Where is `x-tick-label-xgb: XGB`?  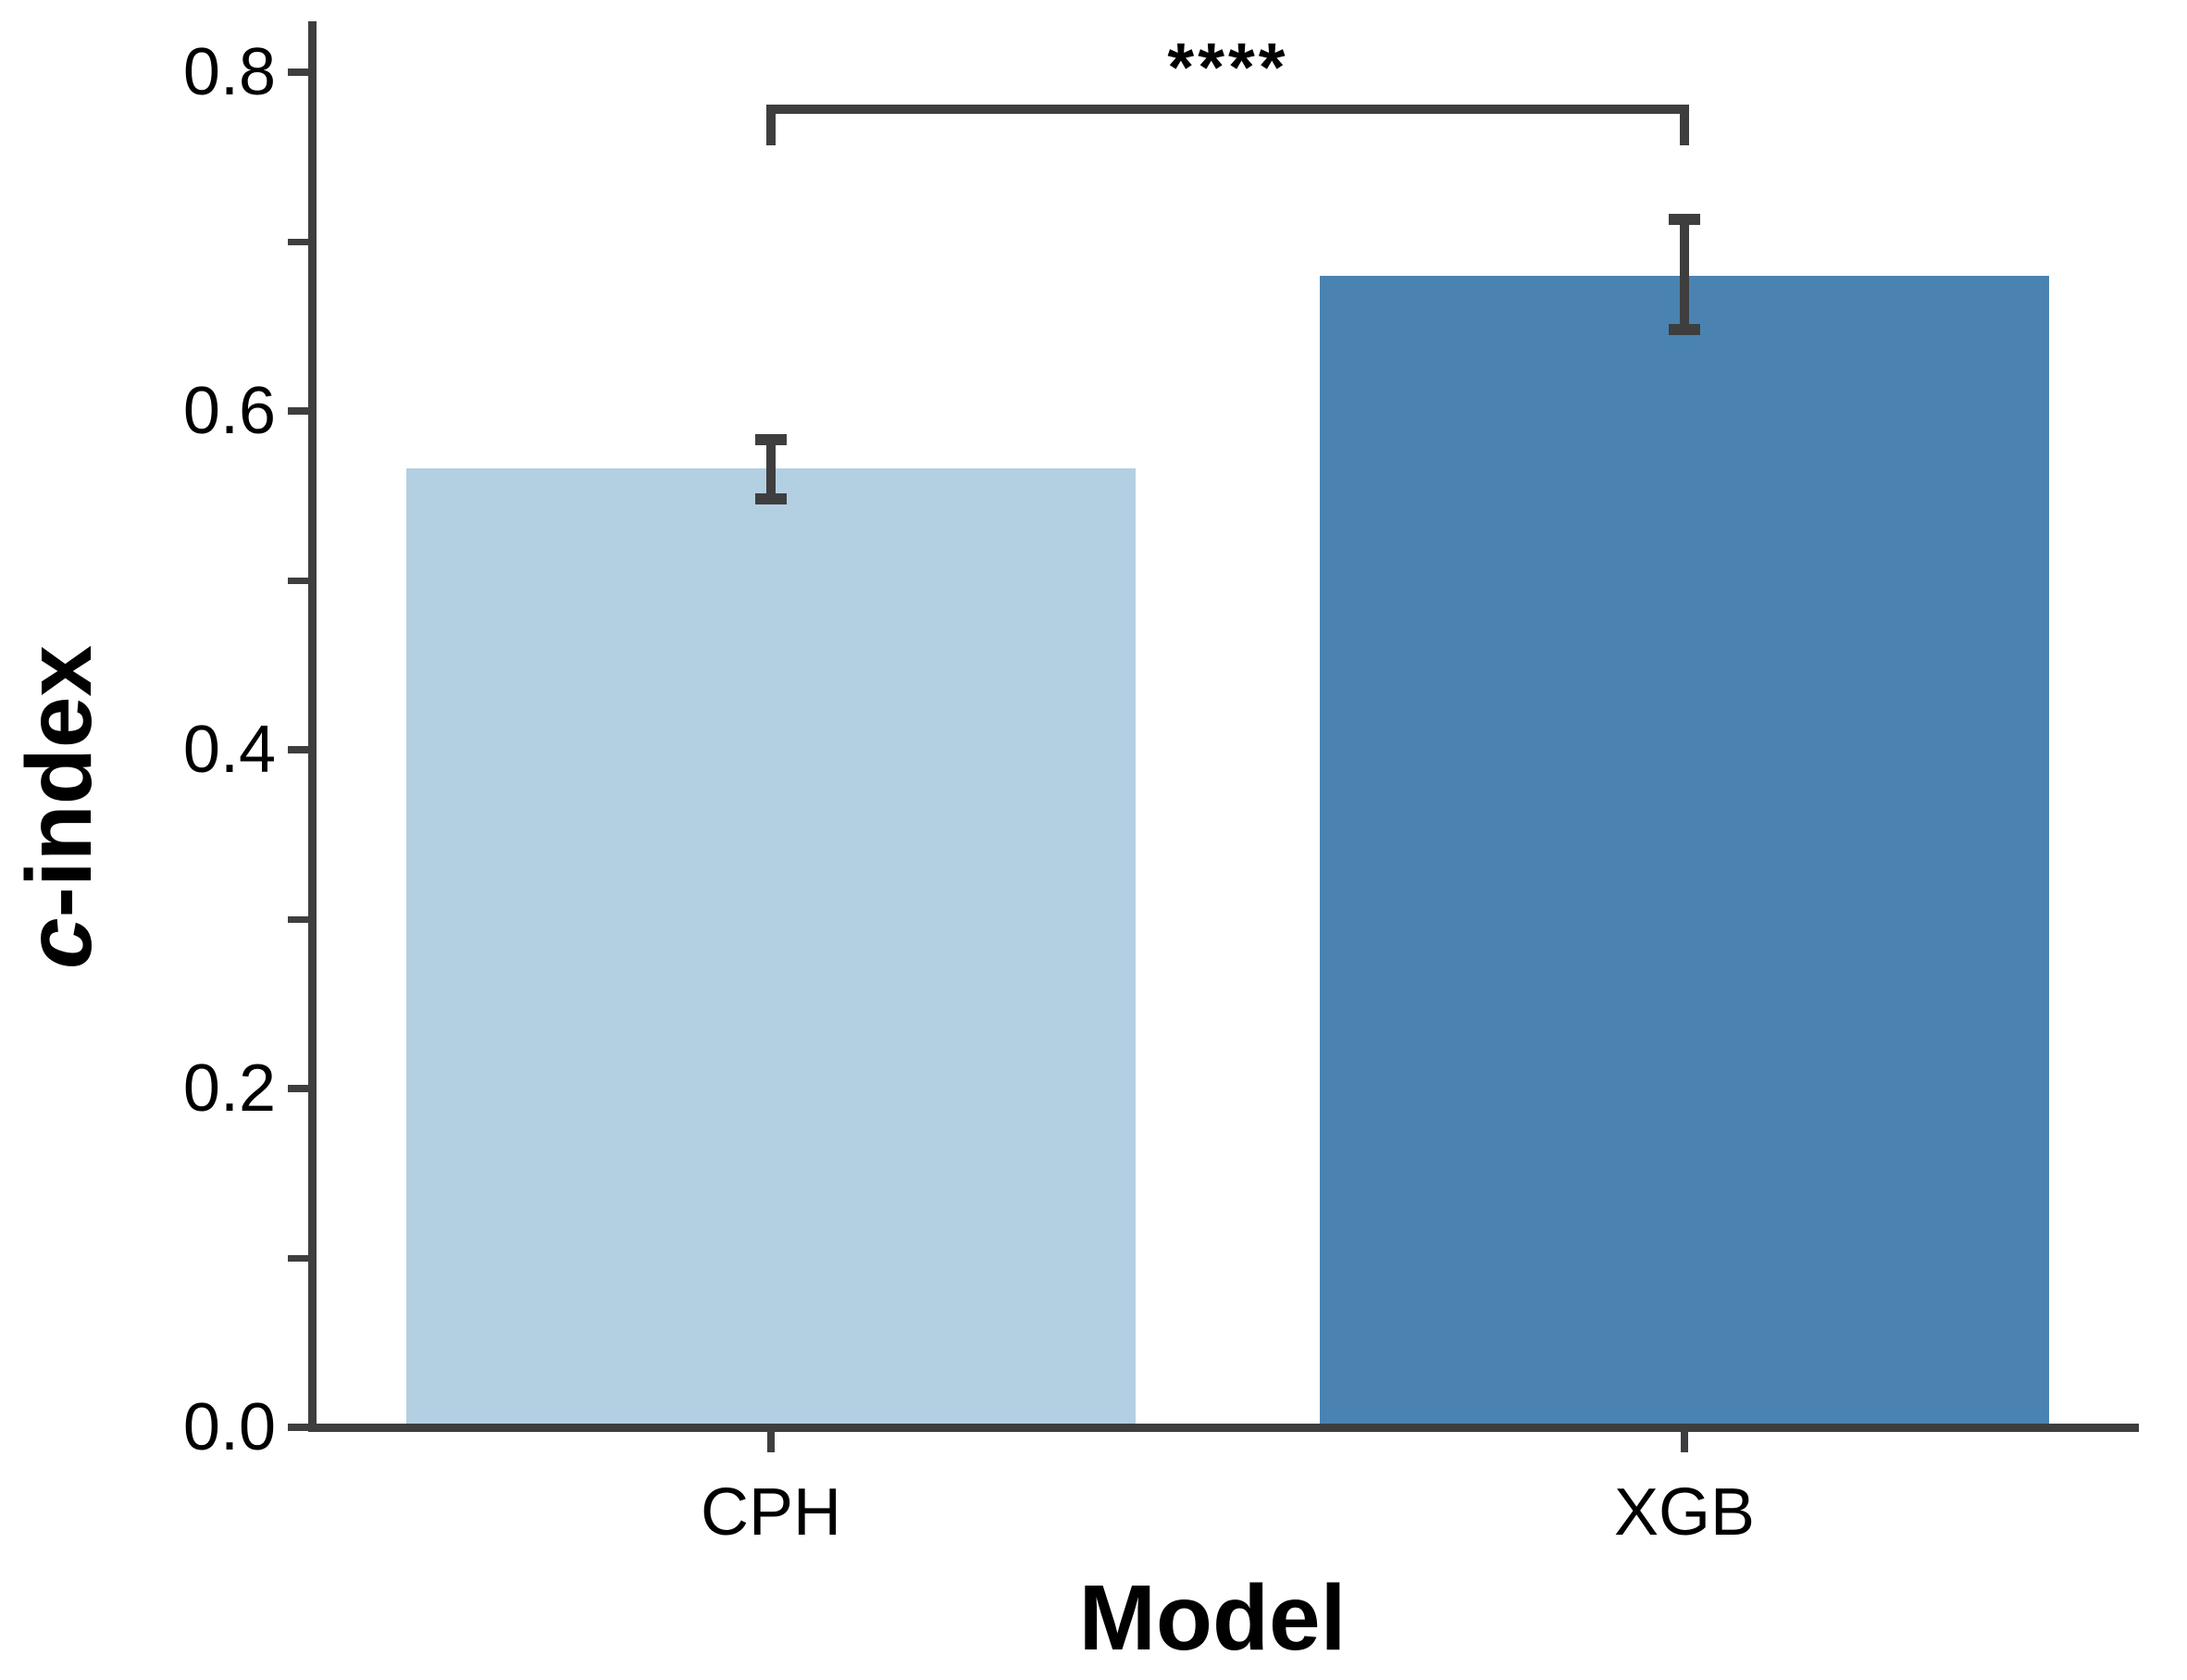
x-tick-label-xgb: XGB is located at coordinates (1684, 1512).